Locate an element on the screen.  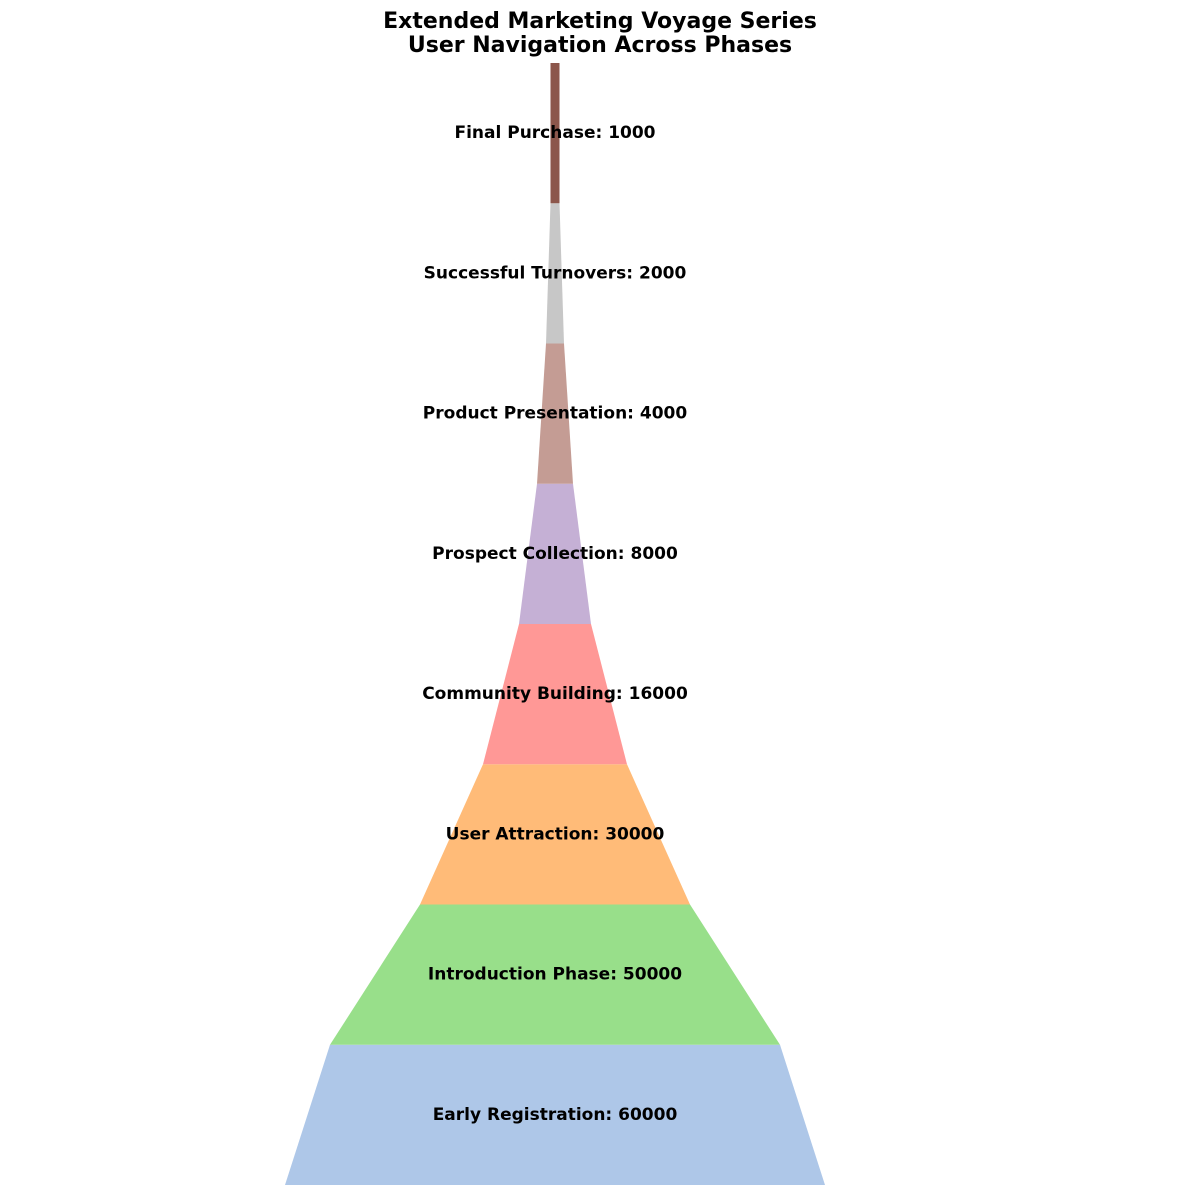
funnel-stage-community-building is located at coordinates (555, 694).